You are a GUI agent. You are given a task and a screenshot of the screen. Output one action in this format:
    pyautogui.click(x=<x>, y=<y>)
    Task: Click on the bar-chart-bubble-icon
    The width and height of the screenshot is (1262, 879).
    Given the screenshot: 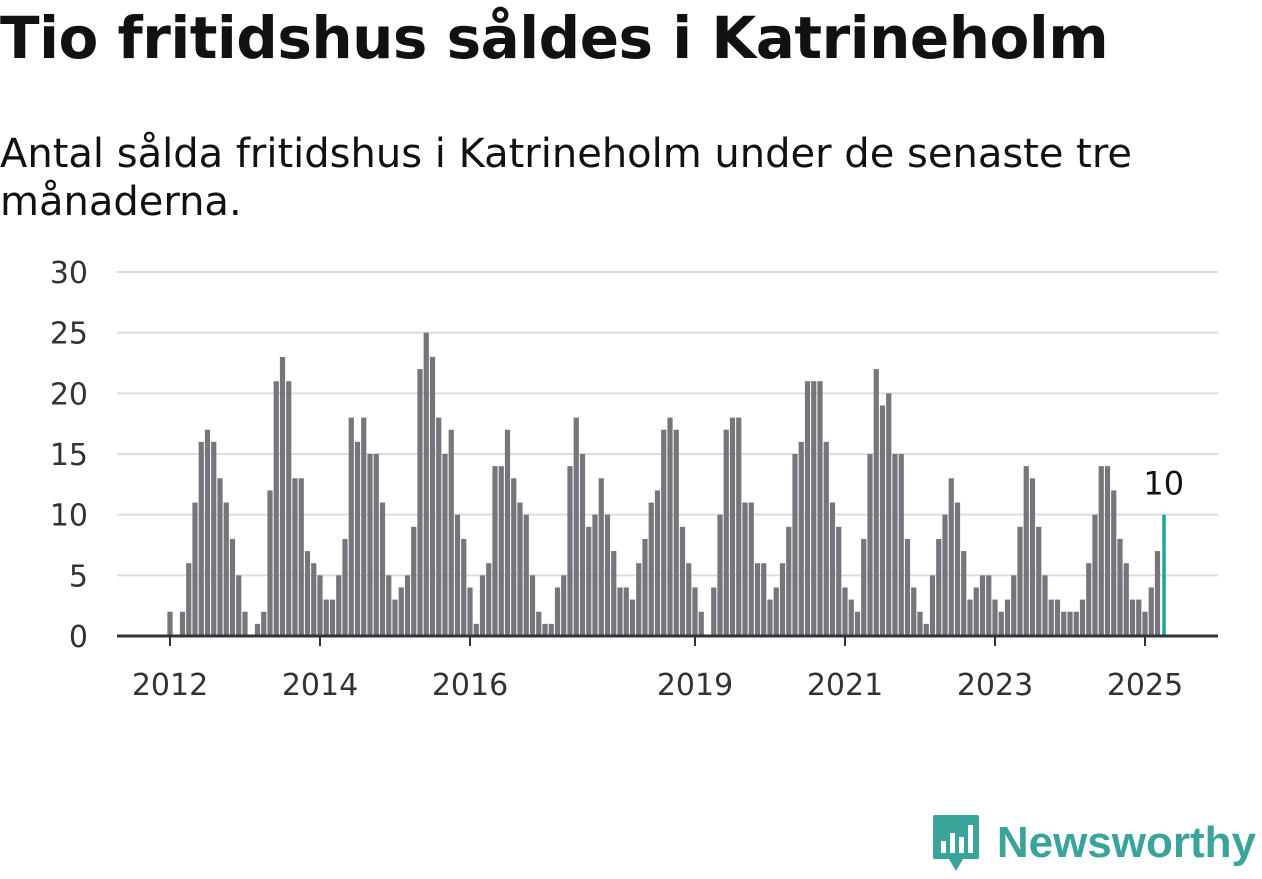 What is the action you would take?
    pyautogui.click(x=955, y=843)
    